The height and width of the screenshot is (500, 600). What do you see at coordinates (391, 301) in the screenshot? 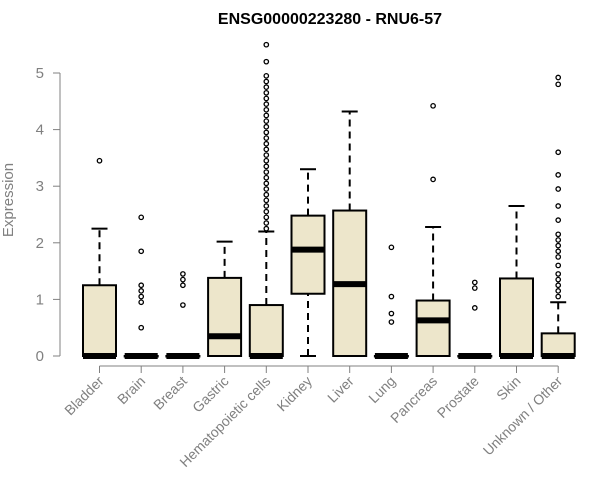
I see `box-lung` at bounding box center [391, 301].